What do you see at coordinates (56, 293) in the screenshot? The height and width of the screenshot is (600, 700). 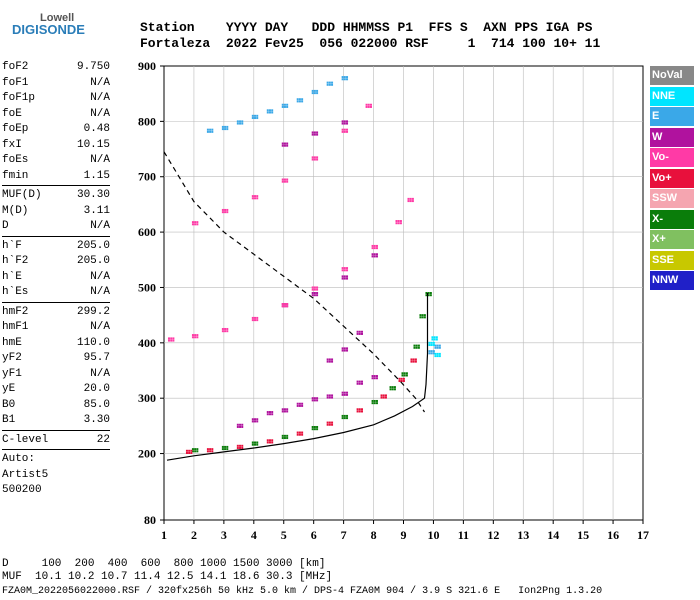 I see `param-row: h`Es N/A` at bounding box center [56, 293].